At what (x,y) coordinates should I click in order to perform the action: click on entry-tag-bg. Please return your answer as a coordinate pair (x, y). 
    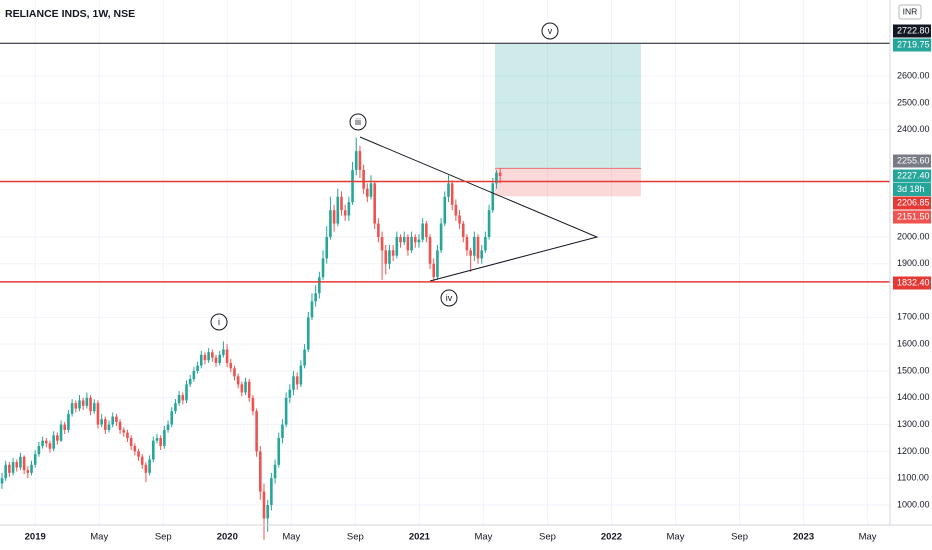
    Looking at the image, I should click on (912, 161).